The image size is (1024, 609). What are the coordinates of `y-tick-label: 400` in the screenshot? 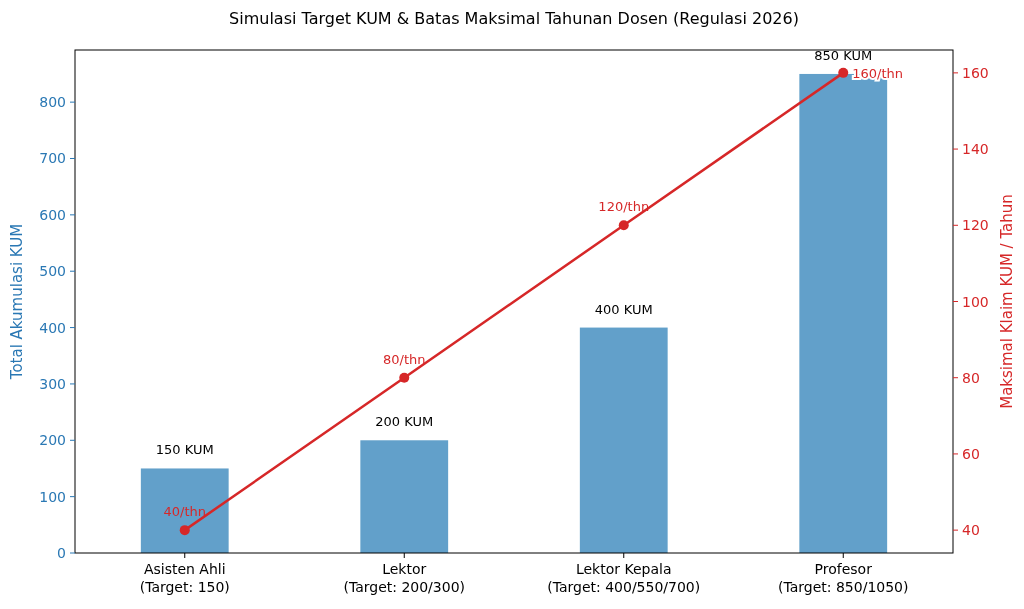 It's located at (52, 327).